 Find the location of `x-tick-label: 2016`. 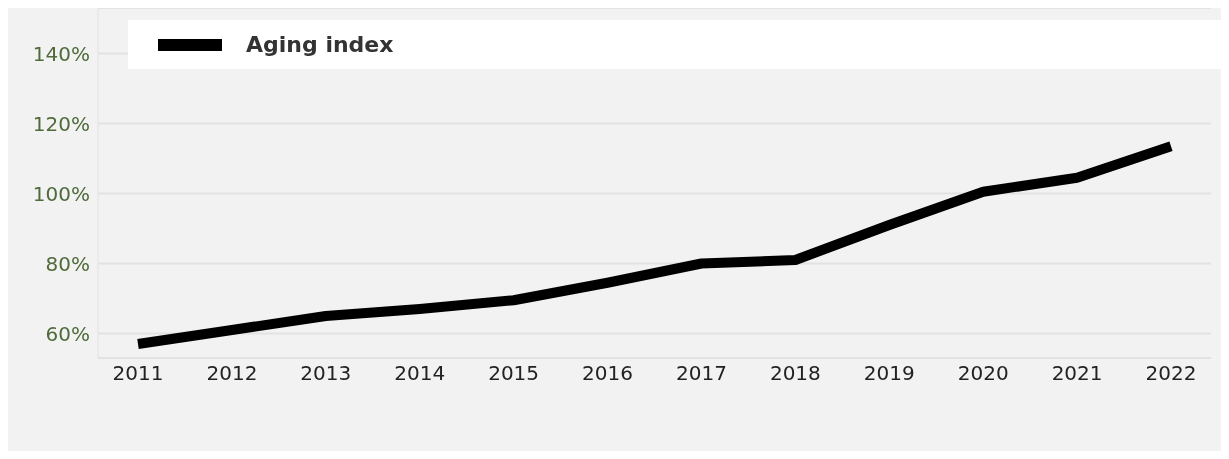

x-tick-label: 2016 is located at coordinates (607, 373).